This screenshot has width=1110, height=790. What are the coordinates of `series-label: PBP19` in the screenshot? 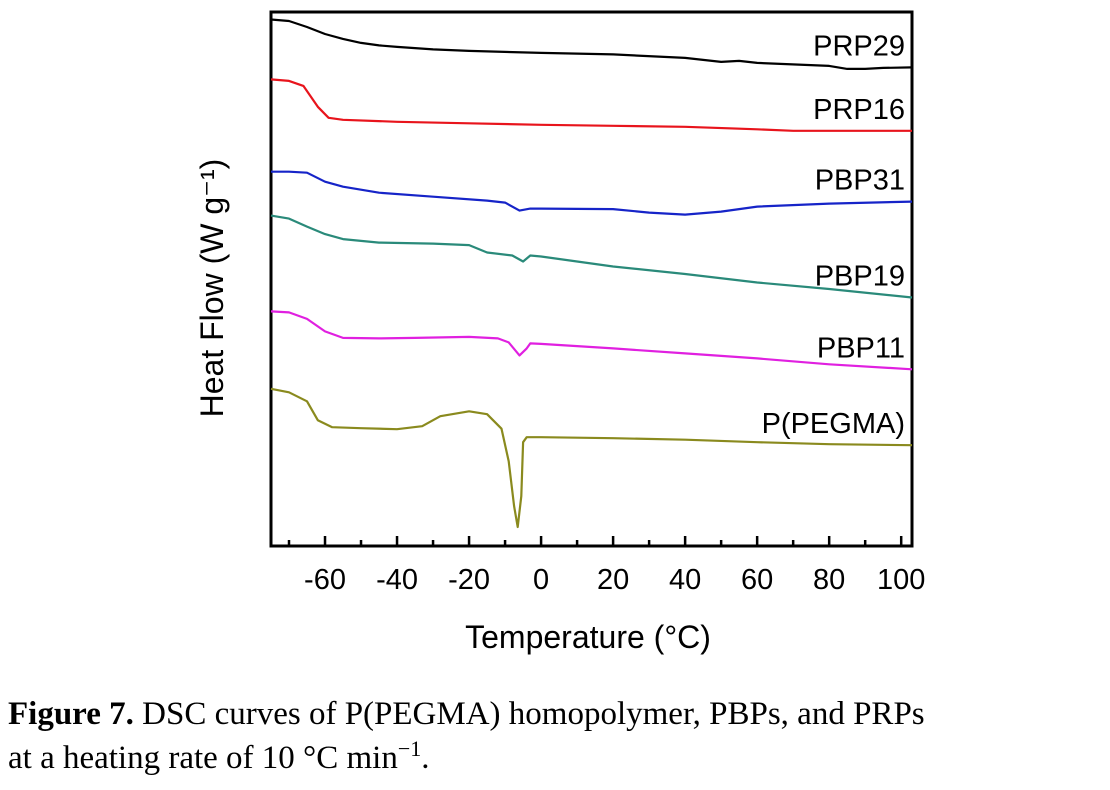 It's located at (860, 276).